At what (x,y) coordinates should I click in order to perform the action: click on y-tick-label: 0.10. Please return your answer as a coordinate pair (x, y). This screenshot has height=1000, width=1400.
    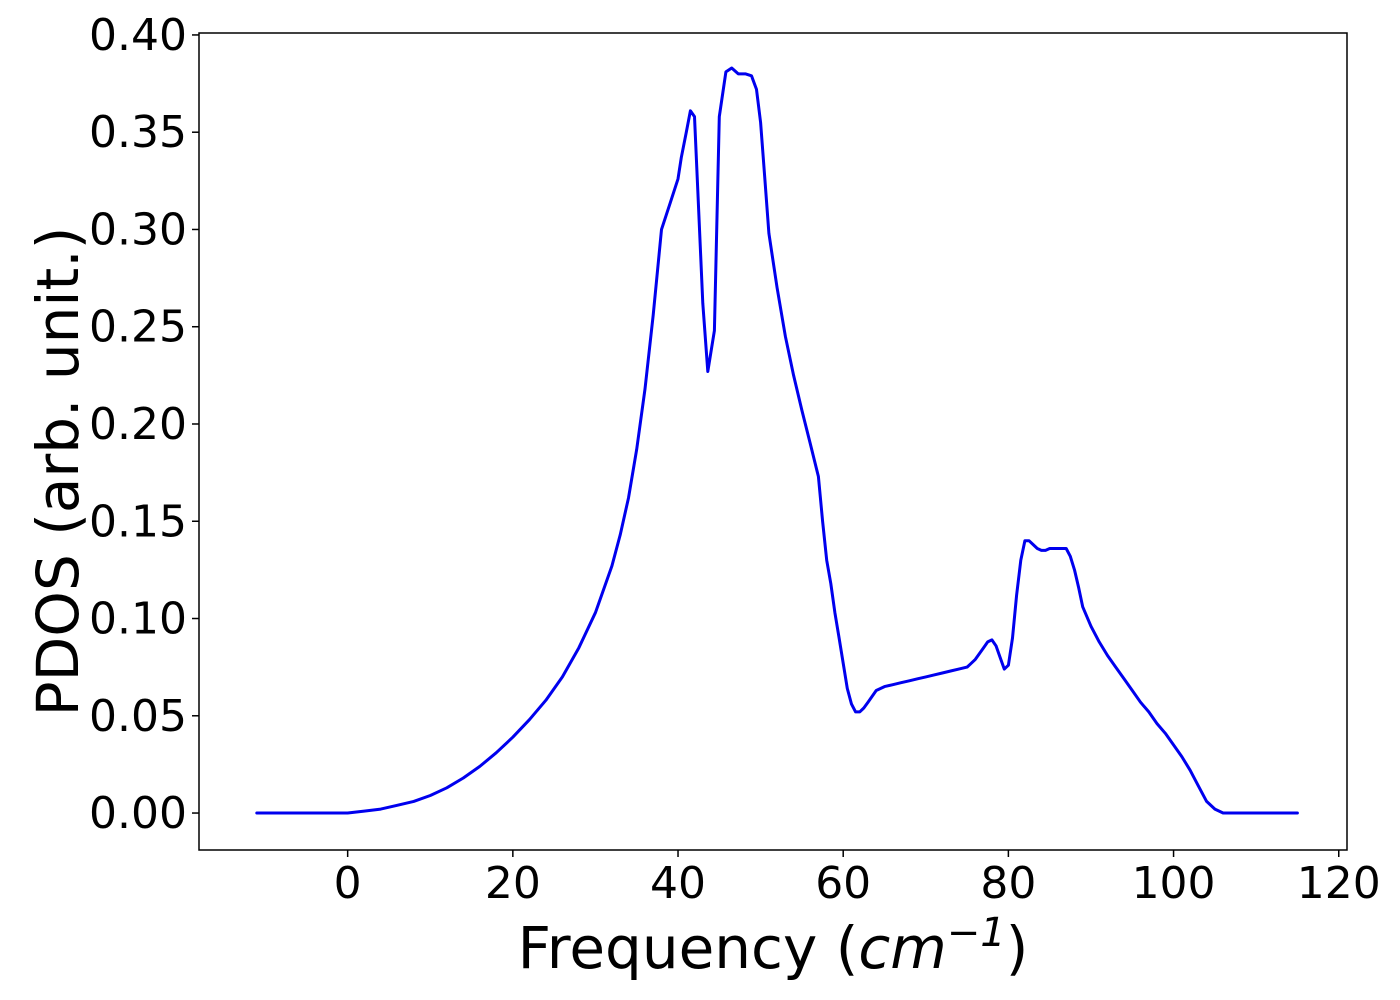
    Looking at the image, I should click on (138, 619).